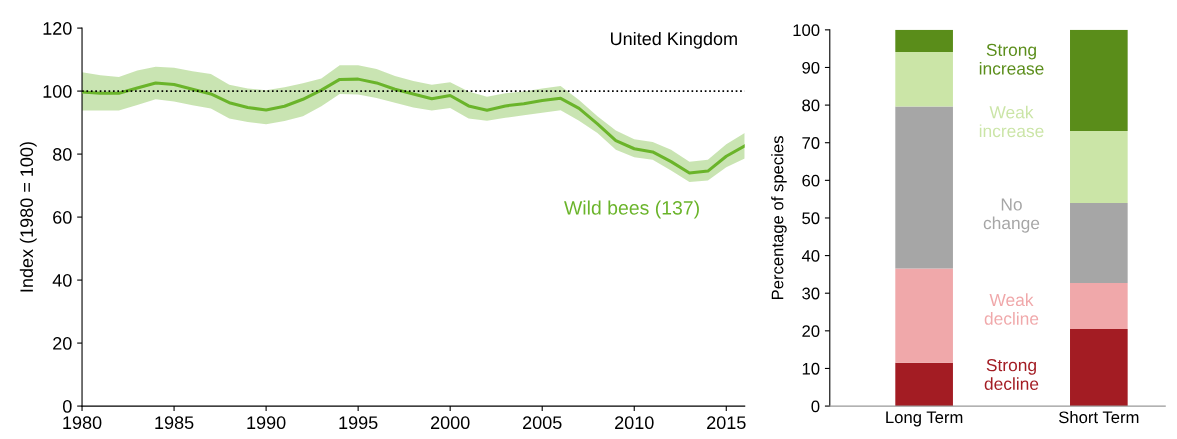  What do you see at coordinates (673, 40) in the screenshot?
I see `chart-title: United Kingdom` at bounding box center [673, 40].